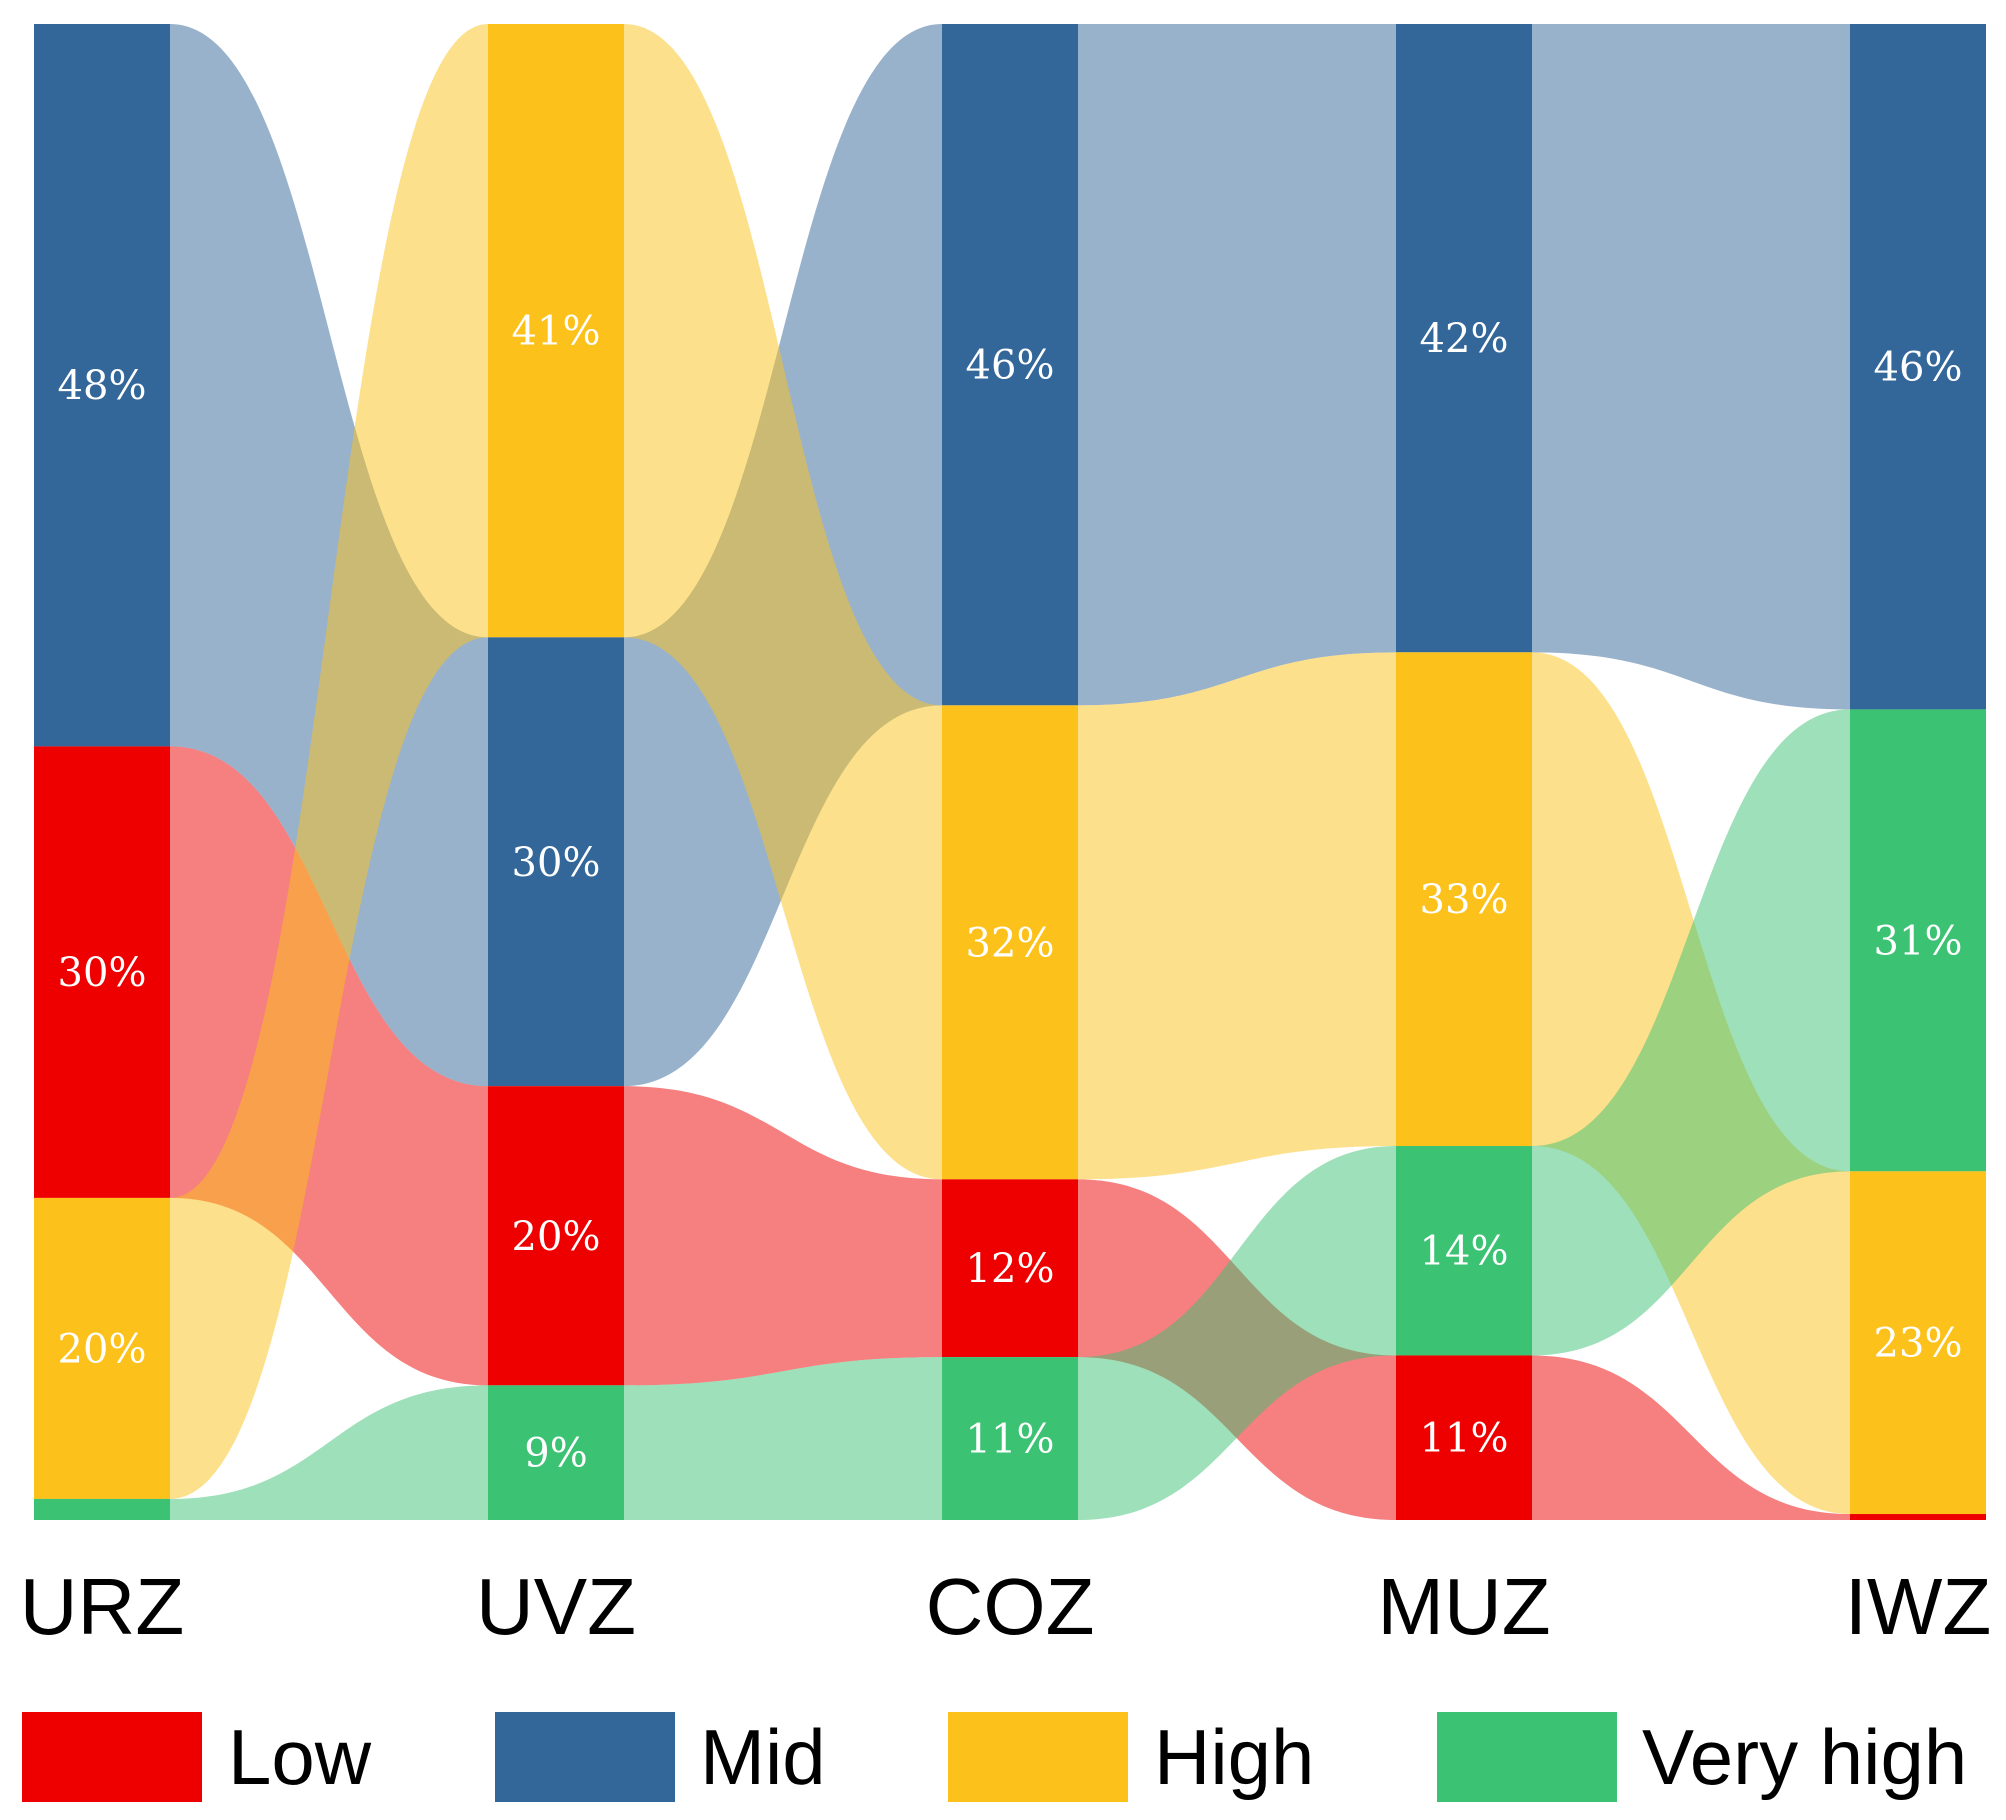  Describe the element at coordinates (1804, 1757) in the screenshot. I see `legend-label-vhigh: Very high` at that location.